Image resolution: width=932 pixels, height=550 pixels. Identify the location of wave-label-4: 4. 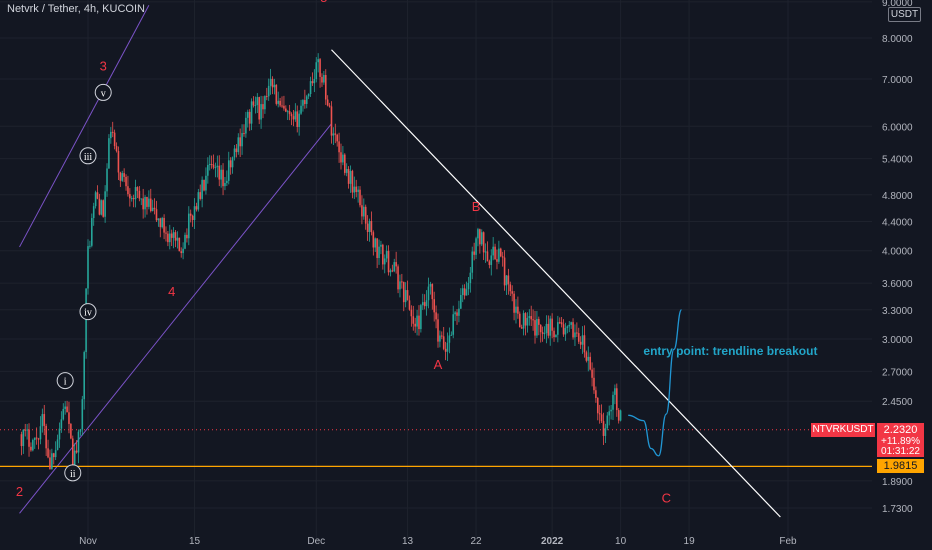
(171, 291).